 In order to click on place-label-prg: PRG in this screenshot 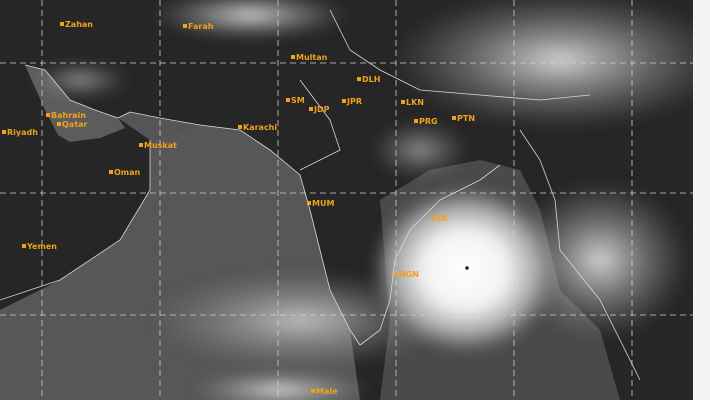, I will do `click(426, 121)`.